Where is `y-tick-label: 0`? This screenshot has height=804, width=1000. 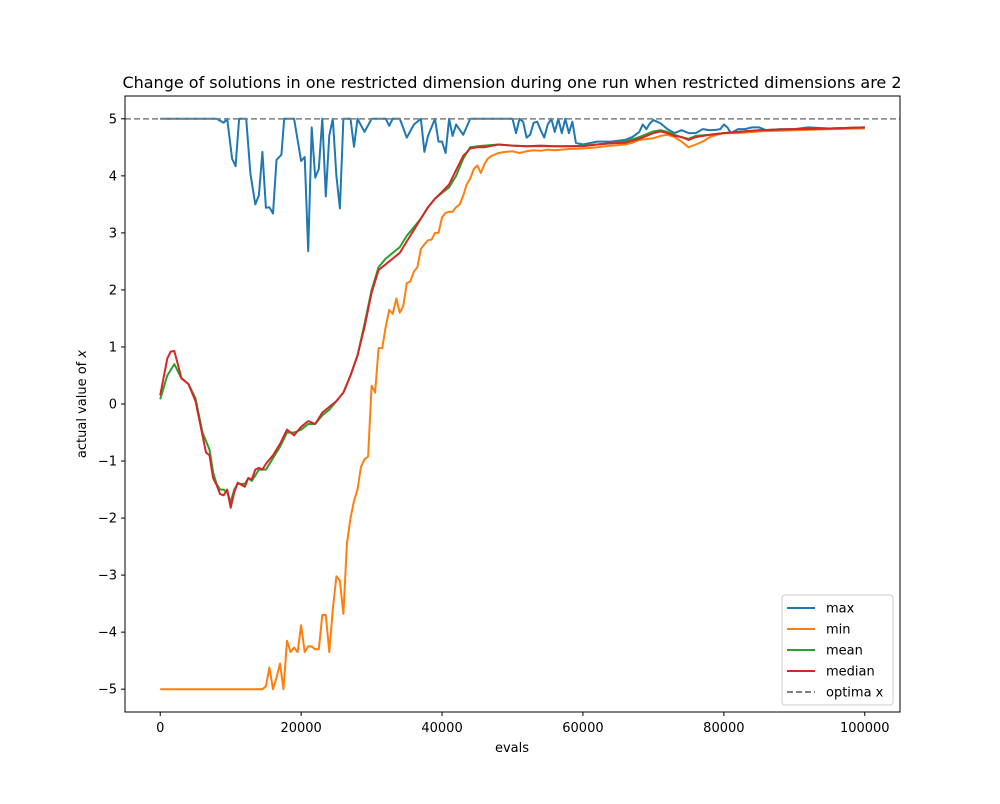 y-tick-label: 0 is located at coordinates (113, 405).